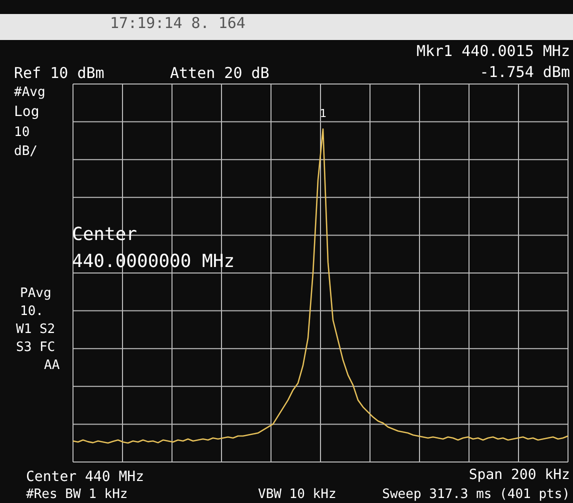 The image size is (573, 503). I want to click on text: Center 440 MHz, so click(85, 477).